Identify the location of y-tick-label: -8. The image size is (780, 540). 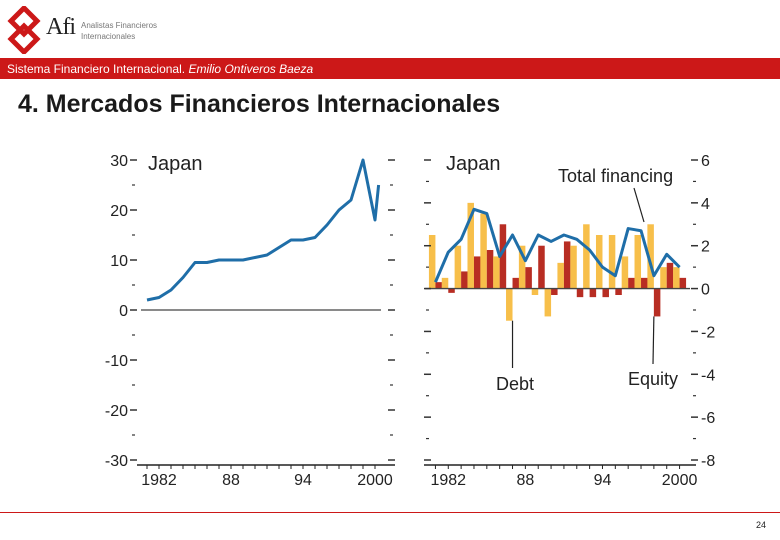
(708, 461).